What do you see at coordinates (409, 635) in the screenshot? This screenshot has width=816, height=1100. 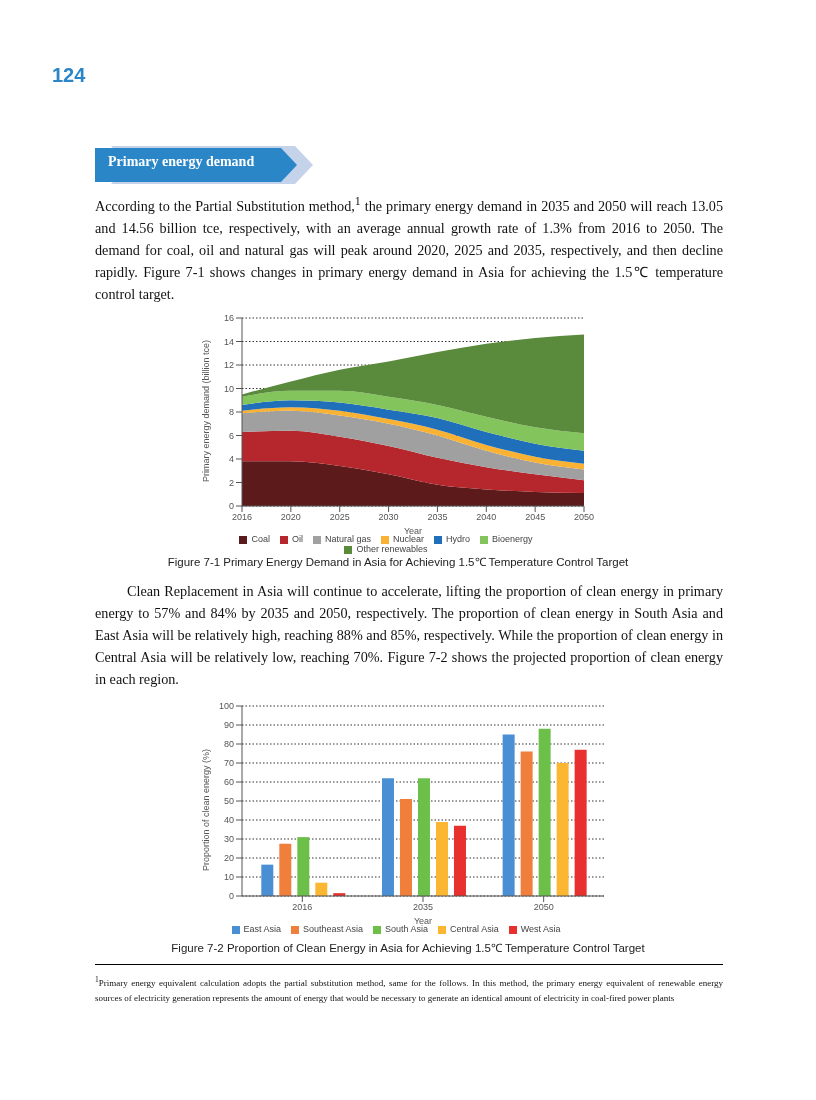 I see `text: Clean Replacement in Asia will continue to accelerate, lifting the proportion of clean energy in primary energy to 57% and 84% by 2035 and 2050, respectively. The proportion of clean energy in South Asia and East Asia will be relatively high, reaching 88% and 85%, respectively. While the proportion of clean energy in Central Asia will be relatively low, reaching 70%. Figure 7-2 shows the projected proportion of clean energy in each region.` at bounding box center [409, 635].